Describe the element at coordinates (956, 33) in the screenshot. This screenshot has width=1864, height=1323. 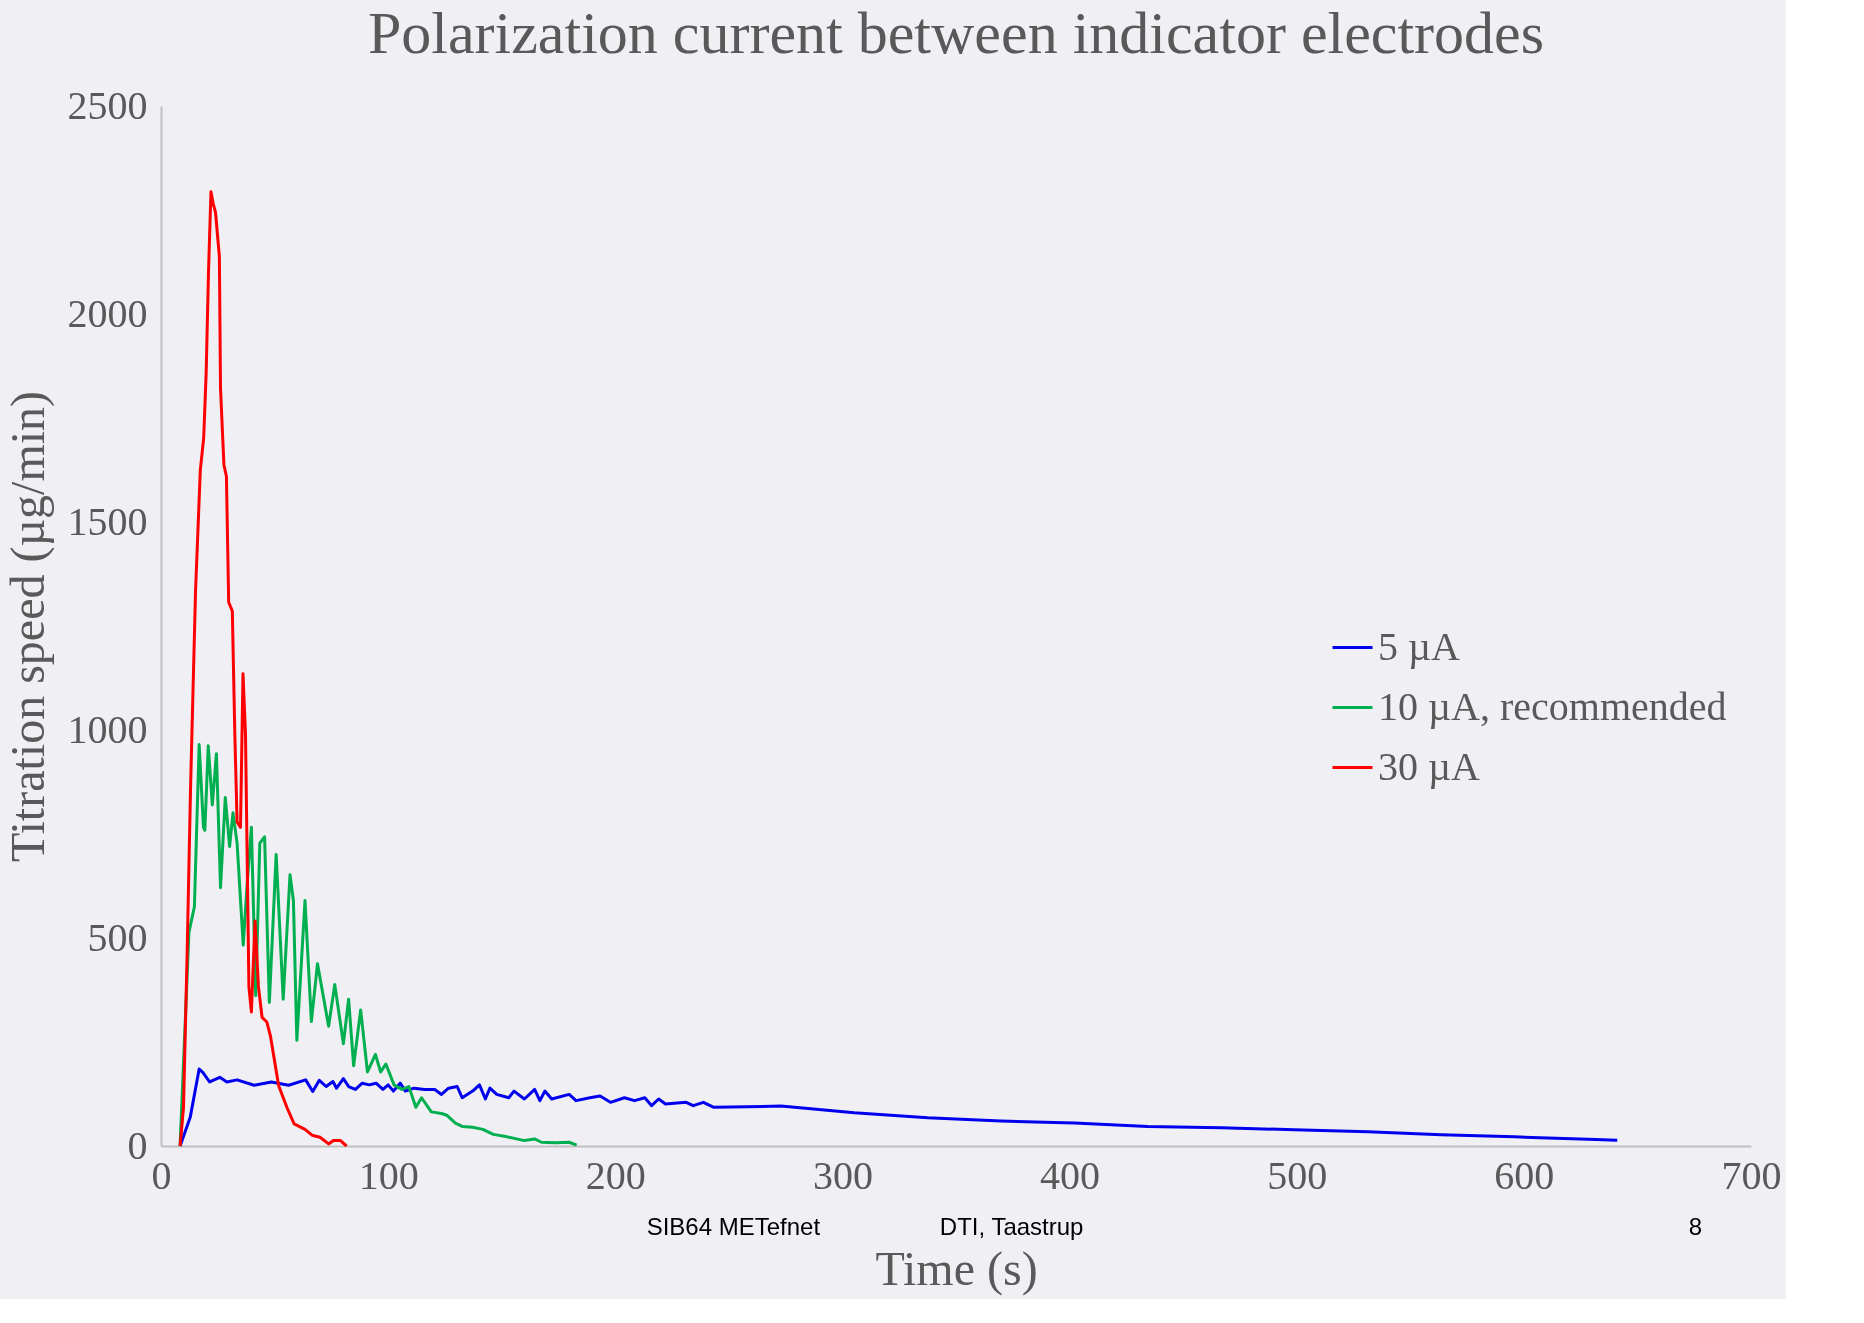
I see `chart-title: Polarization current between indicator electrodes` at that location.